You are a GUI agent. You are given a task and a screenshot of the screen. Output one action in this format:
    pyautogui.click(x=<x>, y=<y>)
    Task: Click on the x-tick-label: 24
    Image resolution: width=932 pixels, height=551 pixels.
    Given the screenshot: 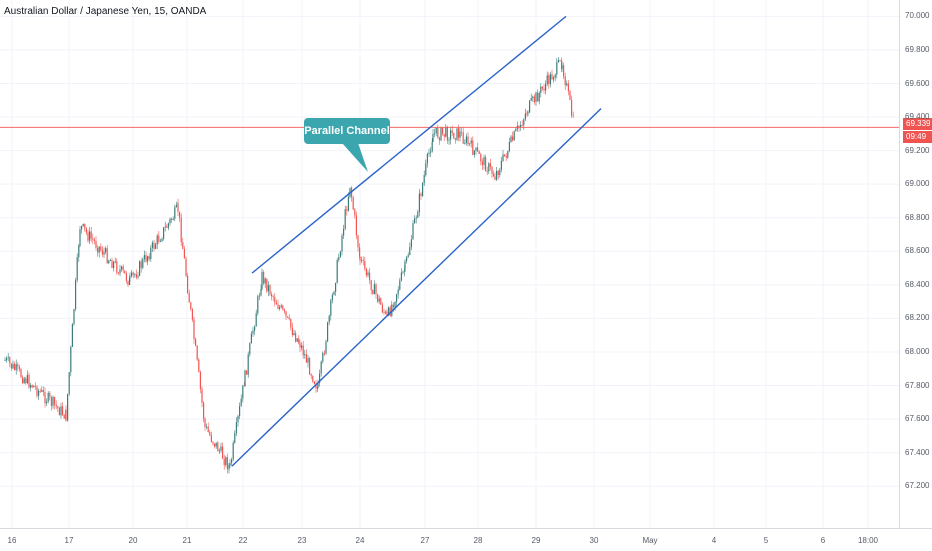 What is the action you would take?
    pyautogui.click(x=360, y=540)
    